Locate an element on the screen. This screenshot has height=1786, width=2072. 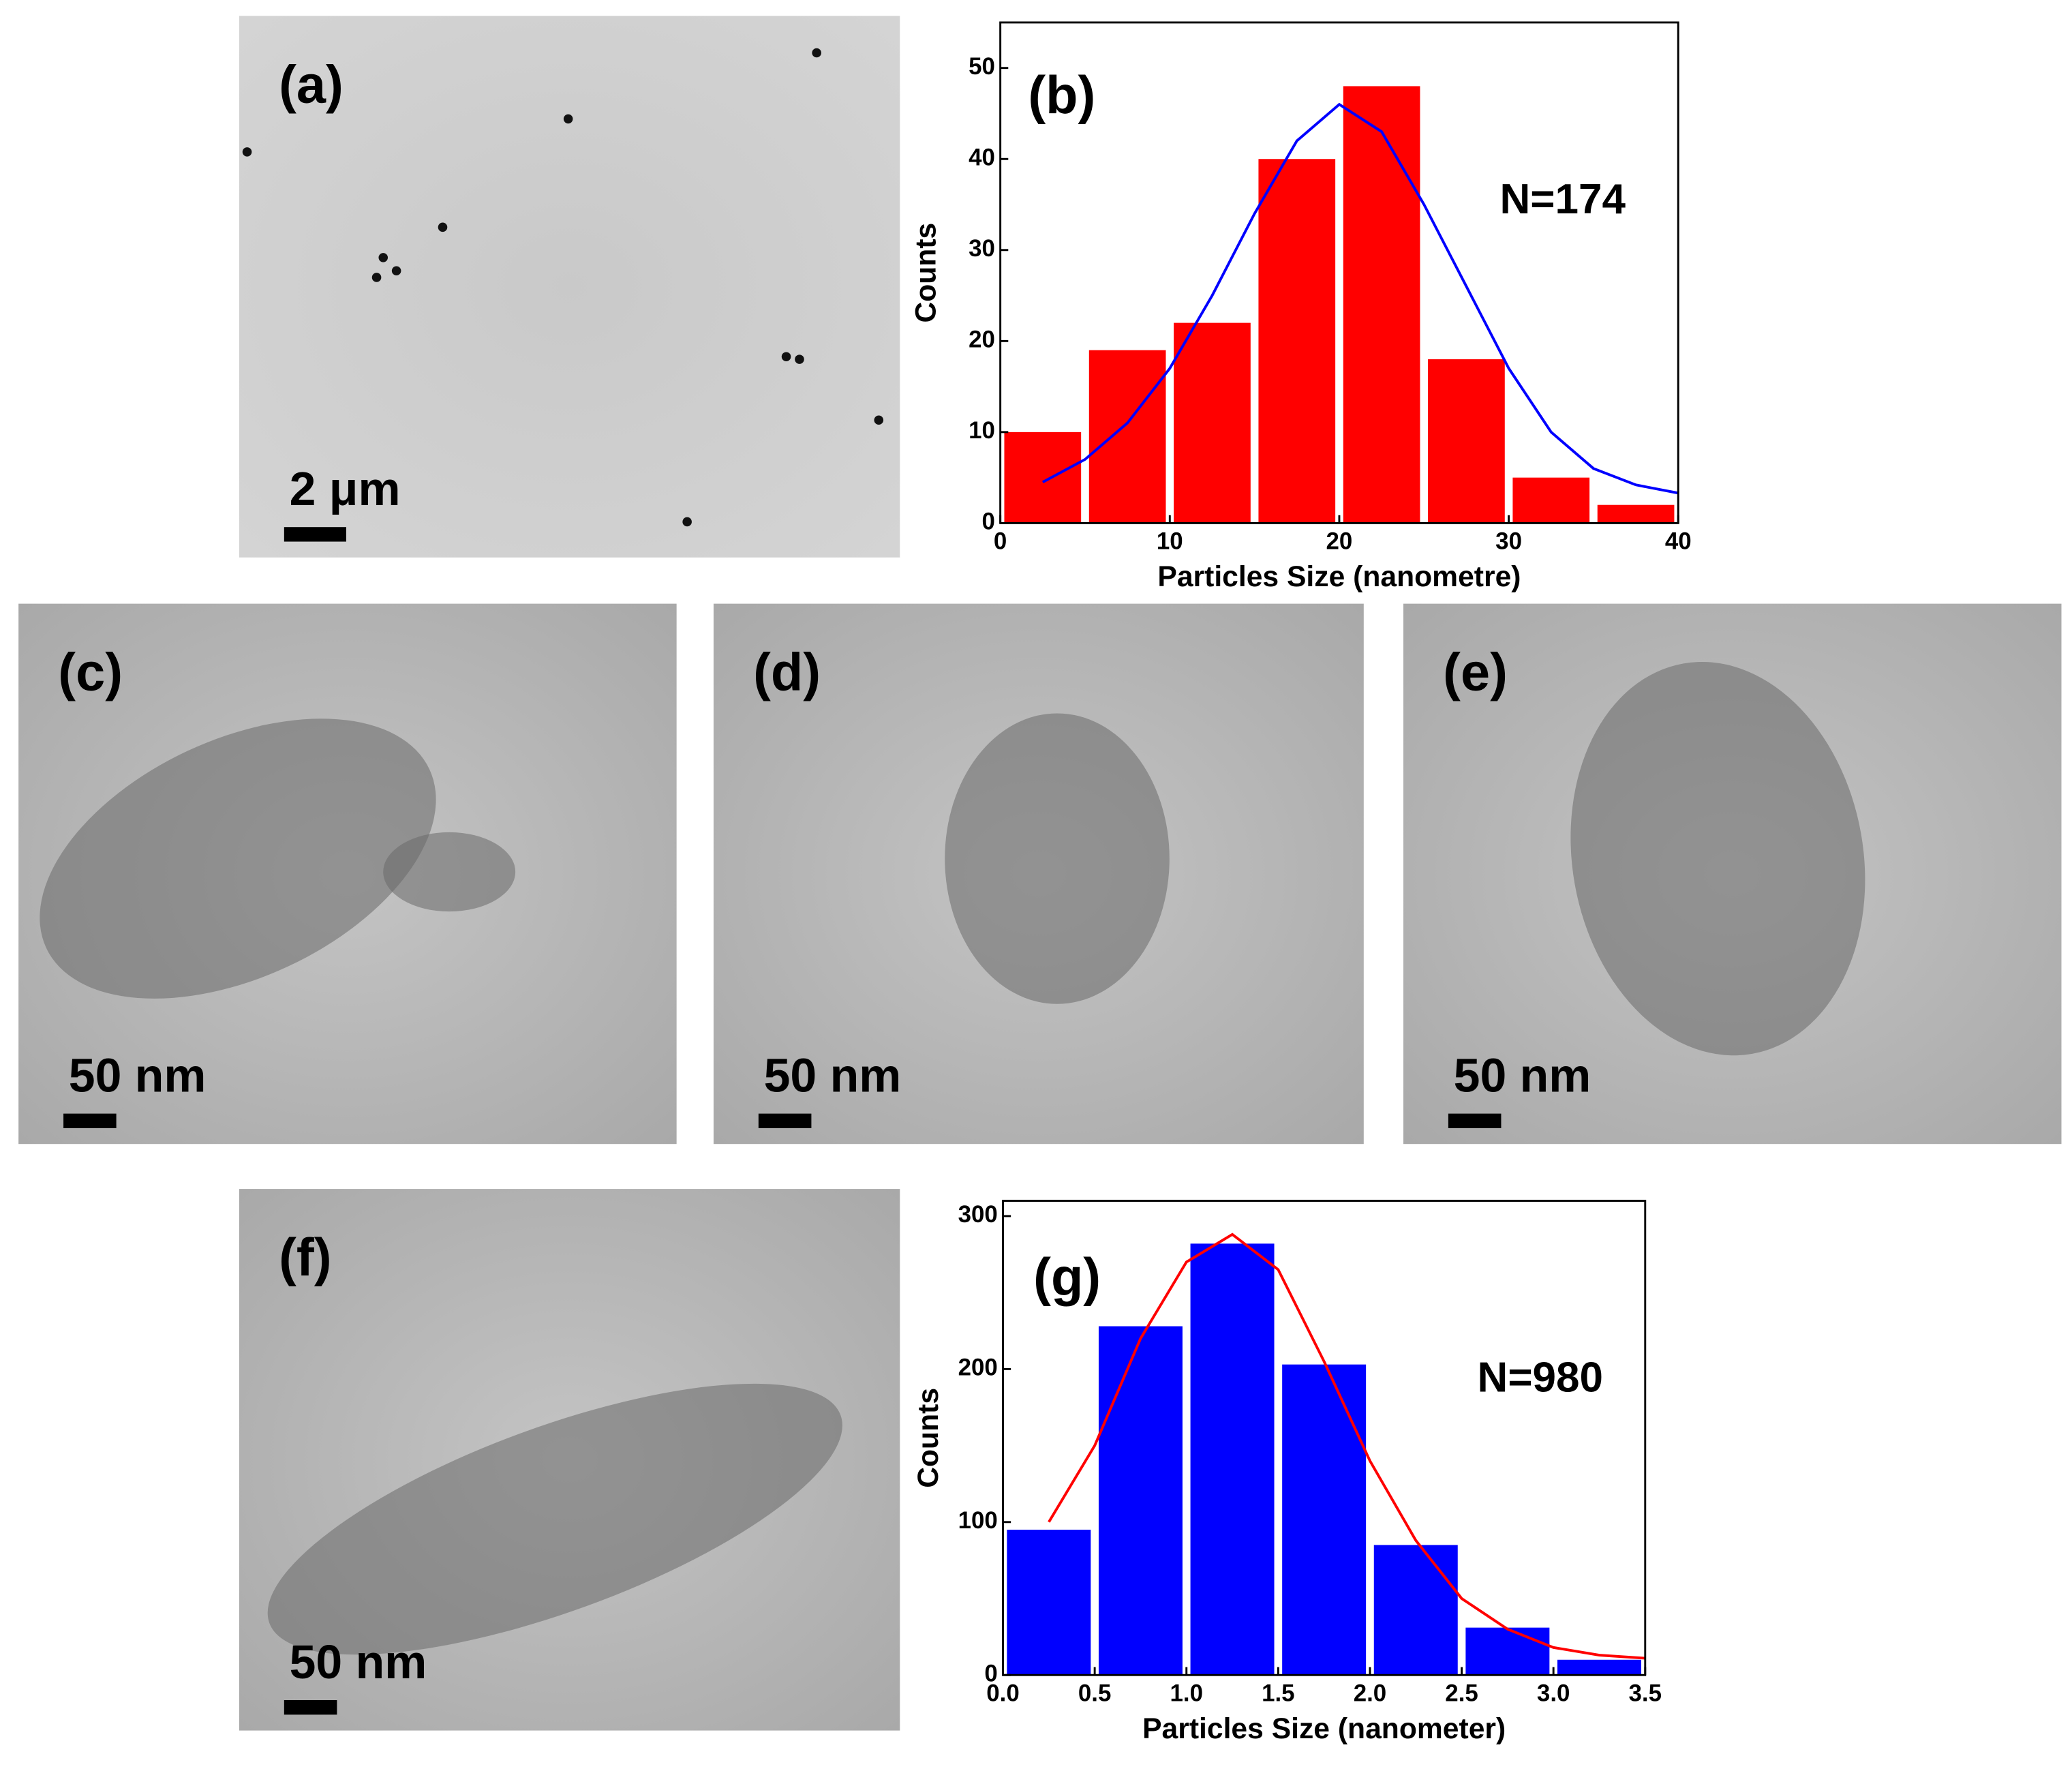
y-tick-label: 50 is located at coordinates (982, 66).